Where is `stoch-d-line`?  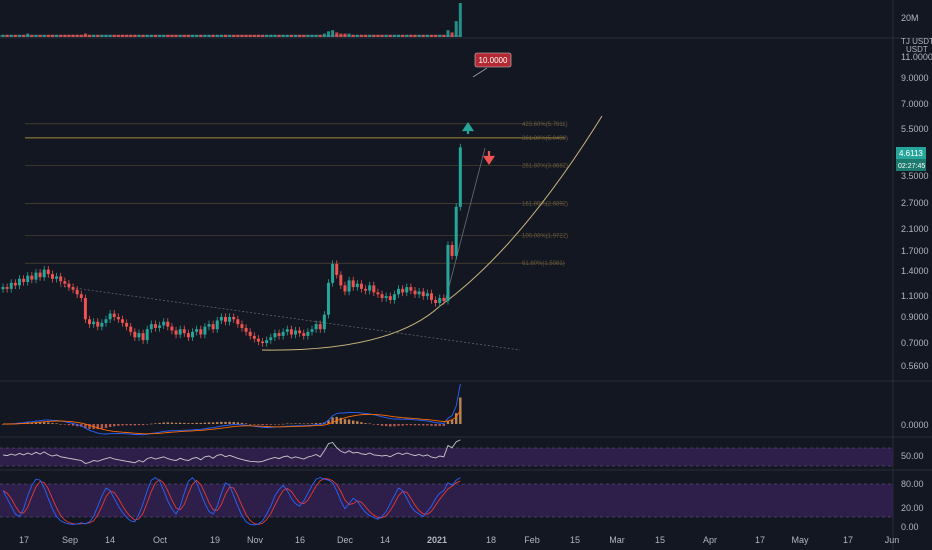
stoch-d-line is located at coordinates (231, 501).